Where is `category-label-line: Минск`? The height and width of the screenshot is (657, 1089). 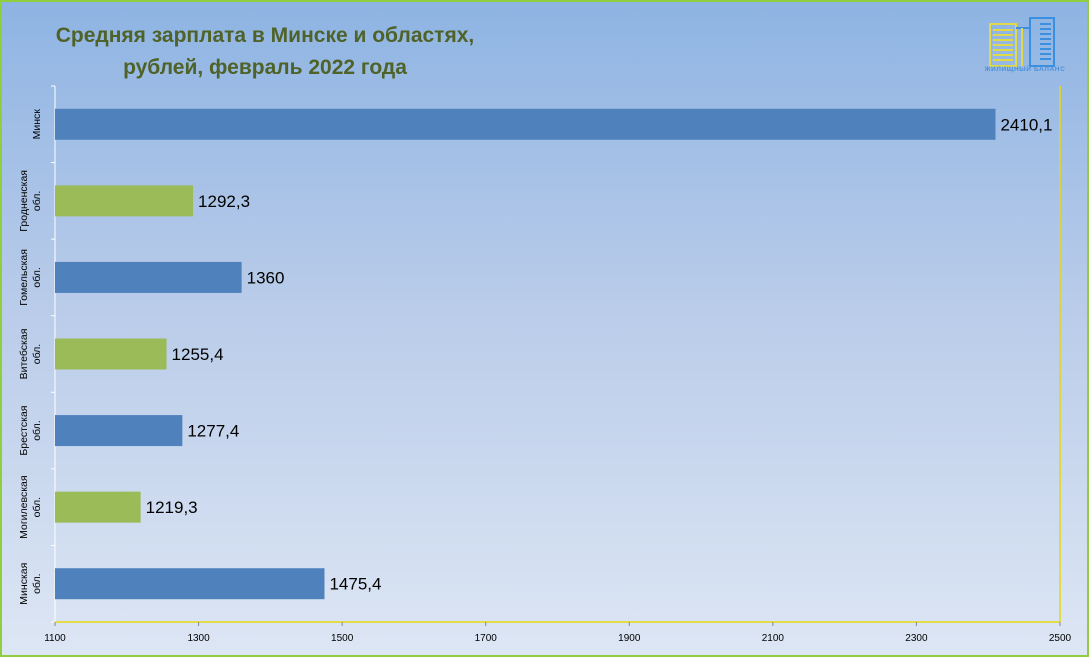
category-label-line: Минск is located at coordinates (37, 124).